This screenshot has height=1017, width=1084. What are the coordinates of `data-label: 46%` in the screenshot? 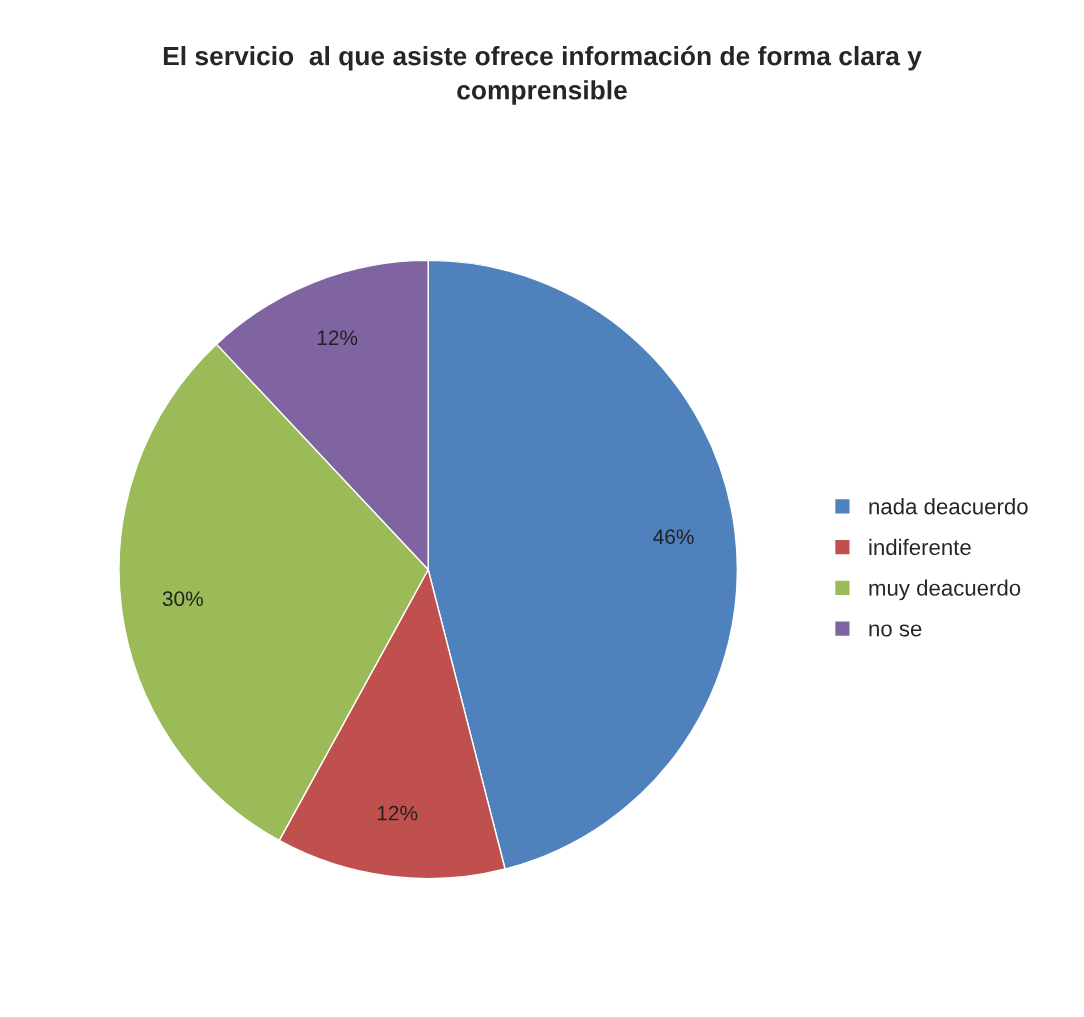 It's located at (673, 537).